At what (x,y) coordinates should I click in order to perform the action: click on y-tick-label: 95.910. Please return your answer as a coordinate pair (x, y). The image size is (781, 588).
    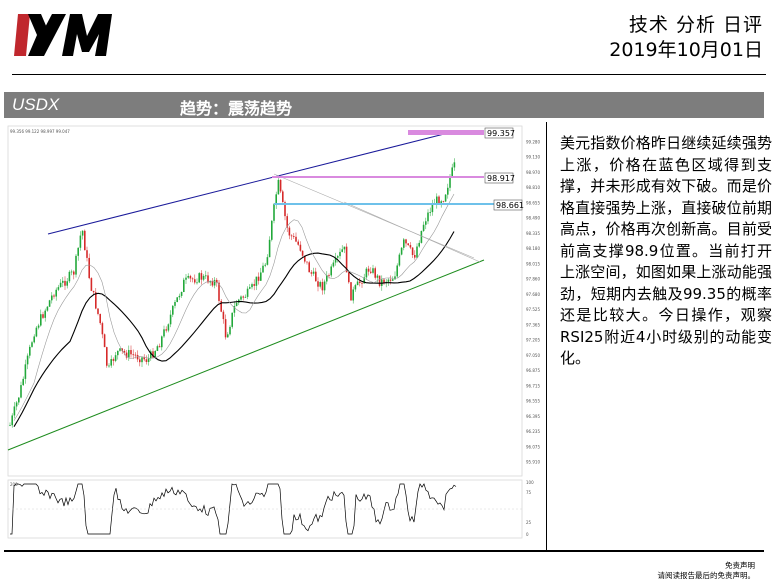
    Looking at the image, I should click on (533, 462).